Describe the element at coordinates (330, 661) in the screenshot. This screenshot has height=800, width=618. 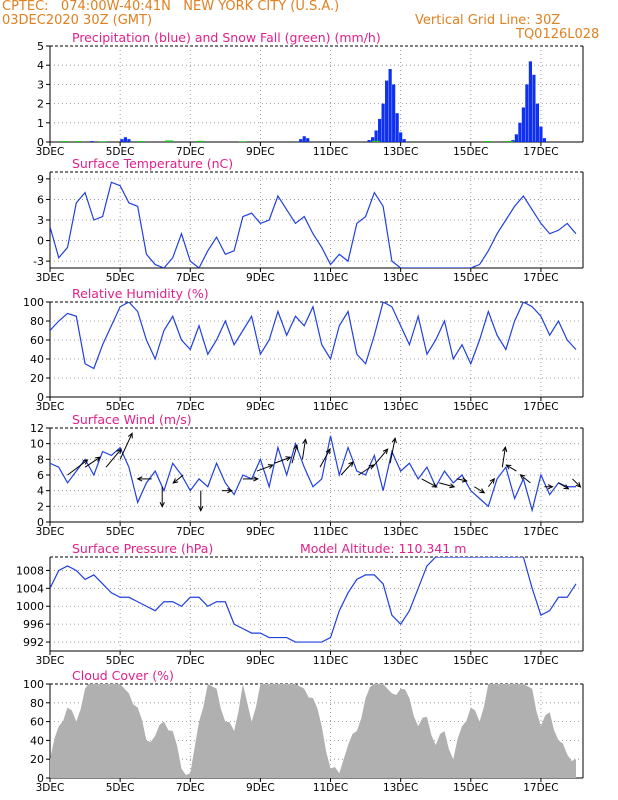
I see `pressure-xtick-label: 11DEC` at that location.